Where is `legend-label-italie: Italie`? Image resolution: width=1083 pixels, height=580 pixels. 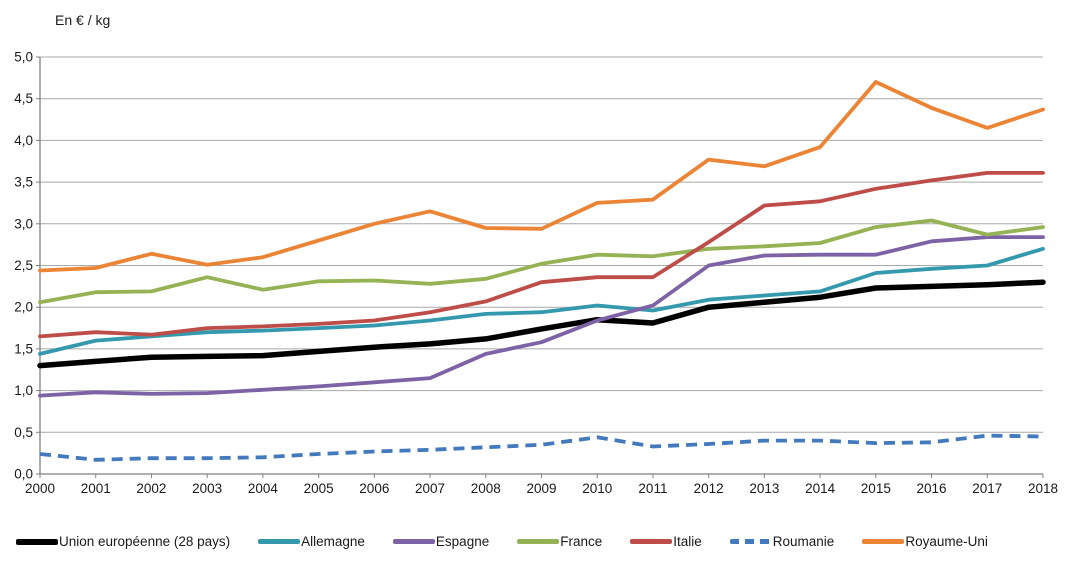
legend-label-italie: Italie is located at coordinates (687, 541).